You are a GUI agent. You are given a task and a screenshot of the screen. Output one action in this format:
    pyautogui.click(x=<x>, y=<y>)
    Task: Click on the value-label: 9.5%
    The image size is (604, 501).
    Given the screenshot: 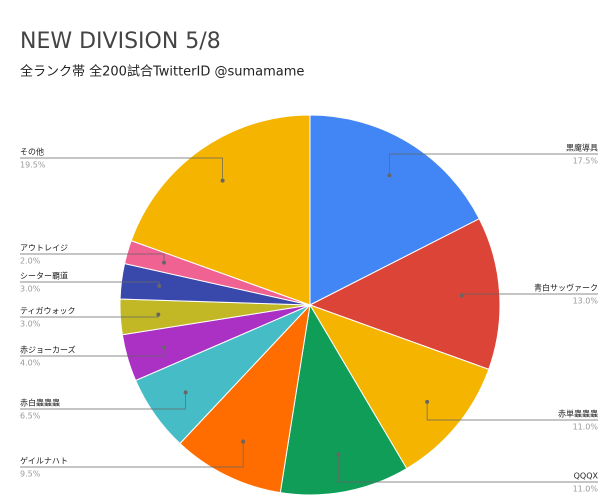 What is the action you would take?
    pyautogui.click(x=30, y=474)
    